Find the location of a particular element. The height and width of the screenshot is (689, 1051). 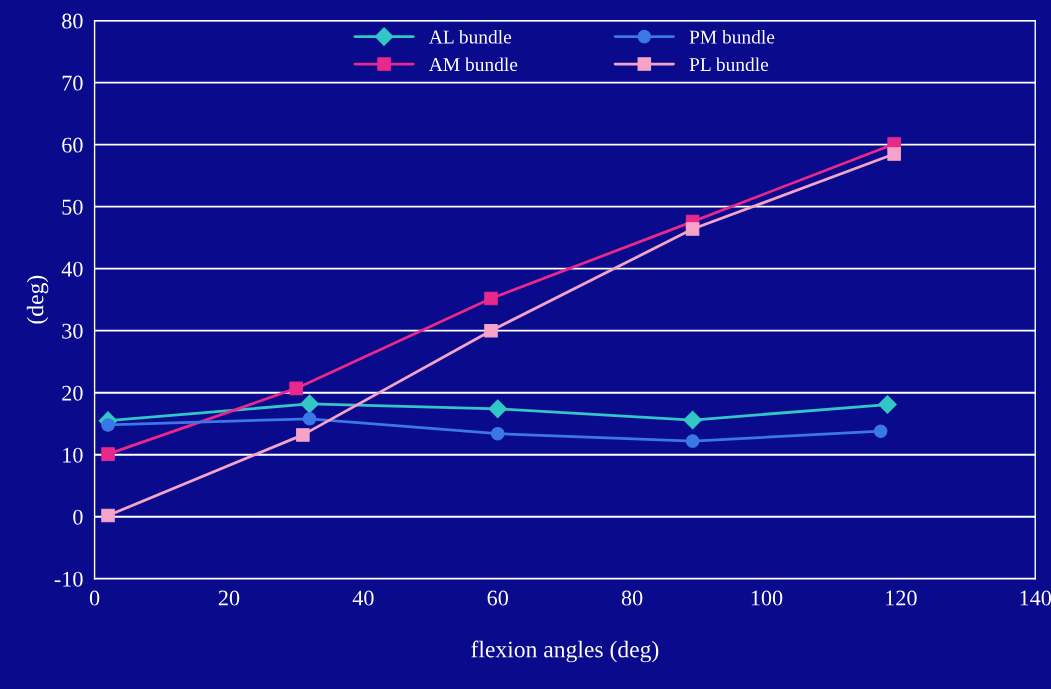

y-tick-label: 20 is located at coordinates (72, 393).